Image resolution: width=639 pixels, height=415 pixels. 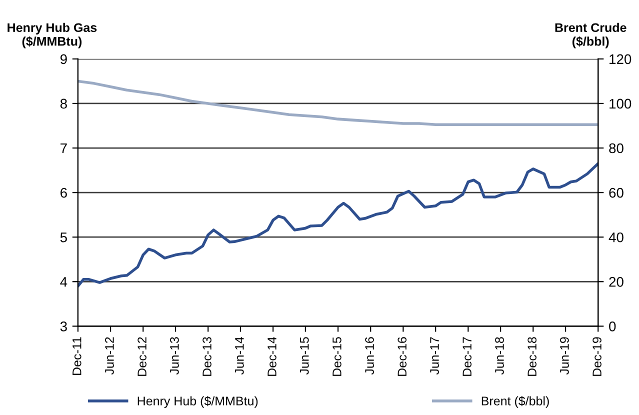 What do you see at coordinates (337, 356) in the screenshot?
I see `x-tick-label: Dec-15` at bounding box center [337, 356].